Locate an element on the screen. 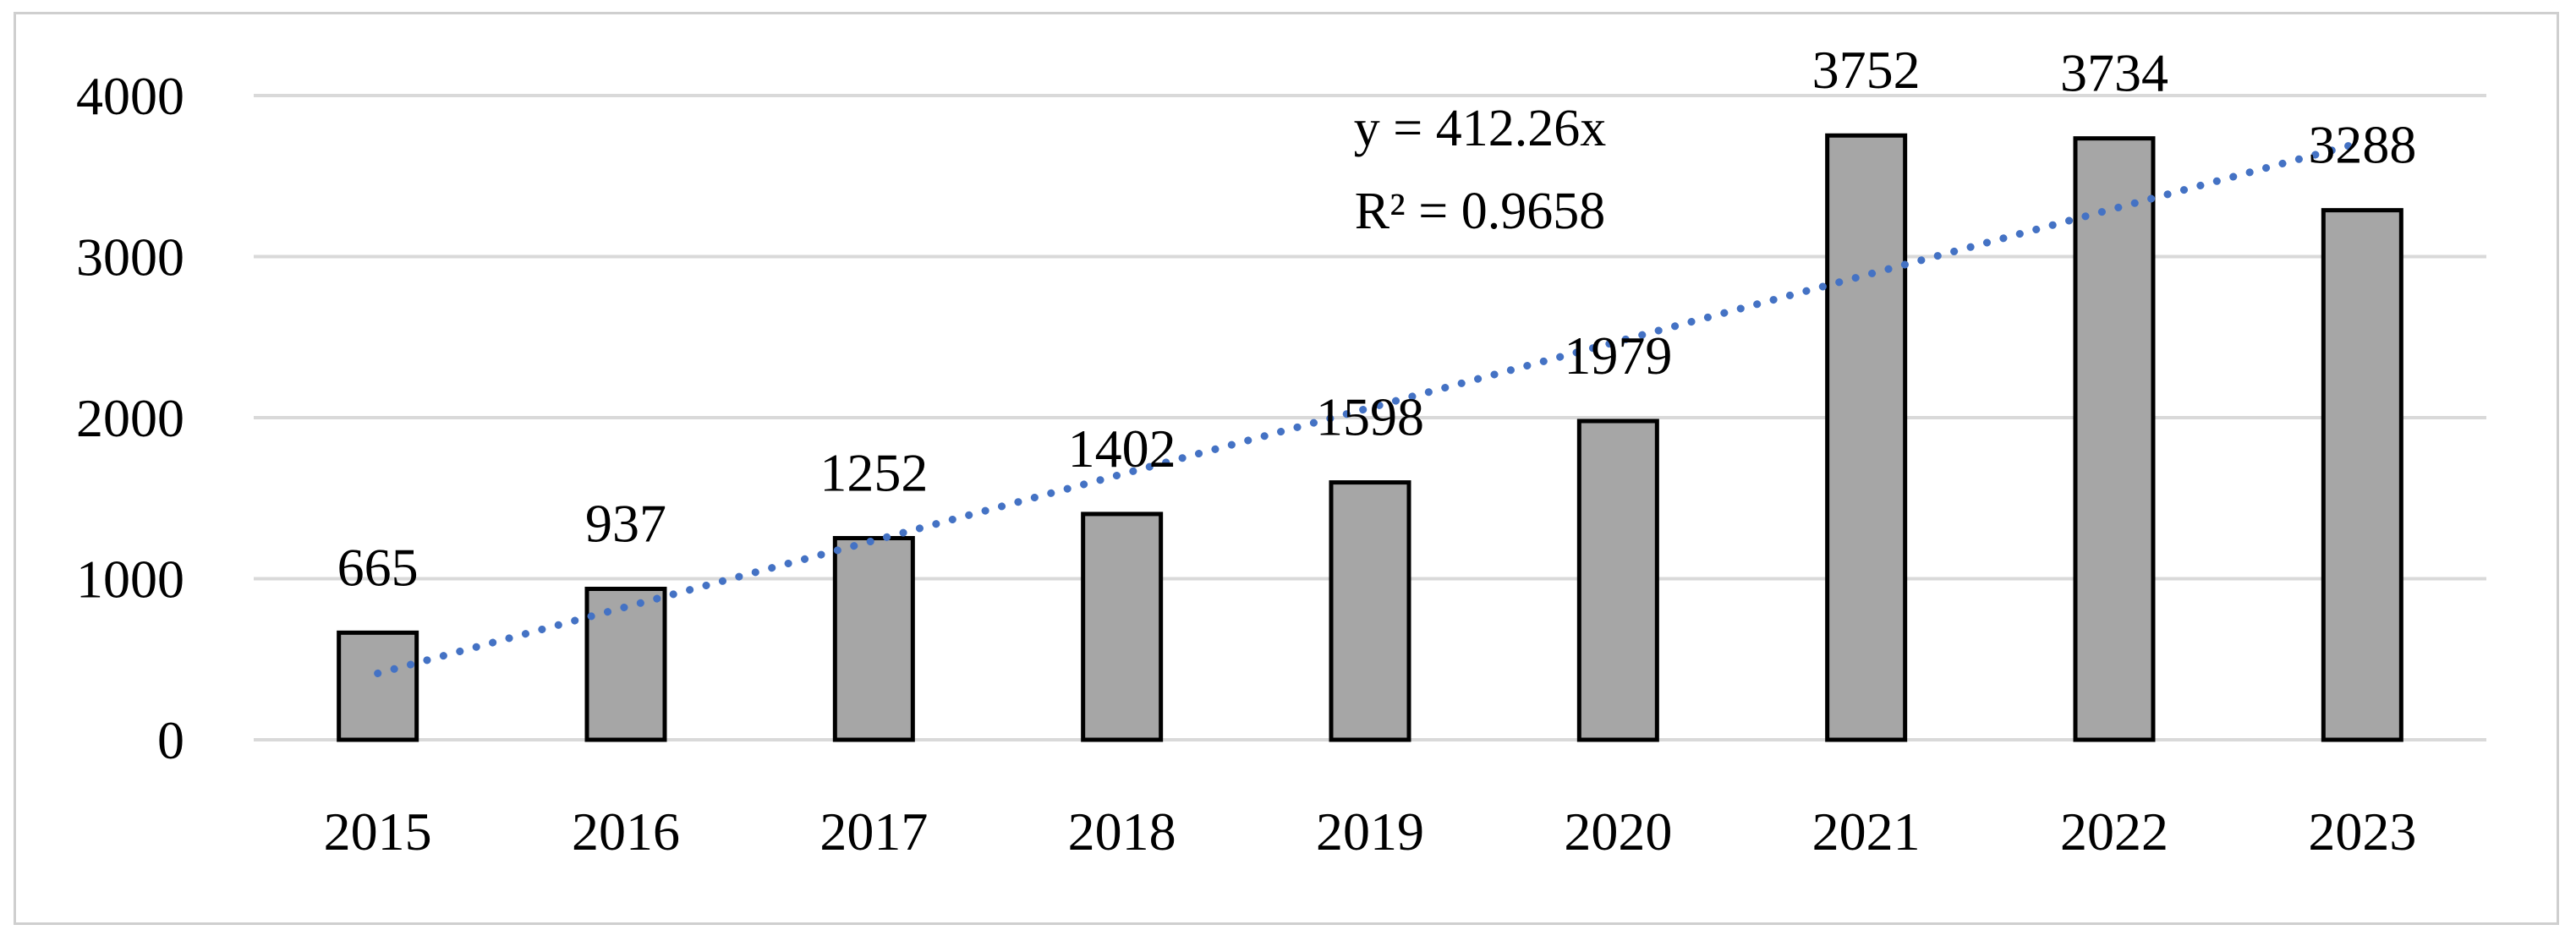 Image resolution: width=2576 pixels, height=941 pixels. bar-2021 is located at coordinates (1866, 437).